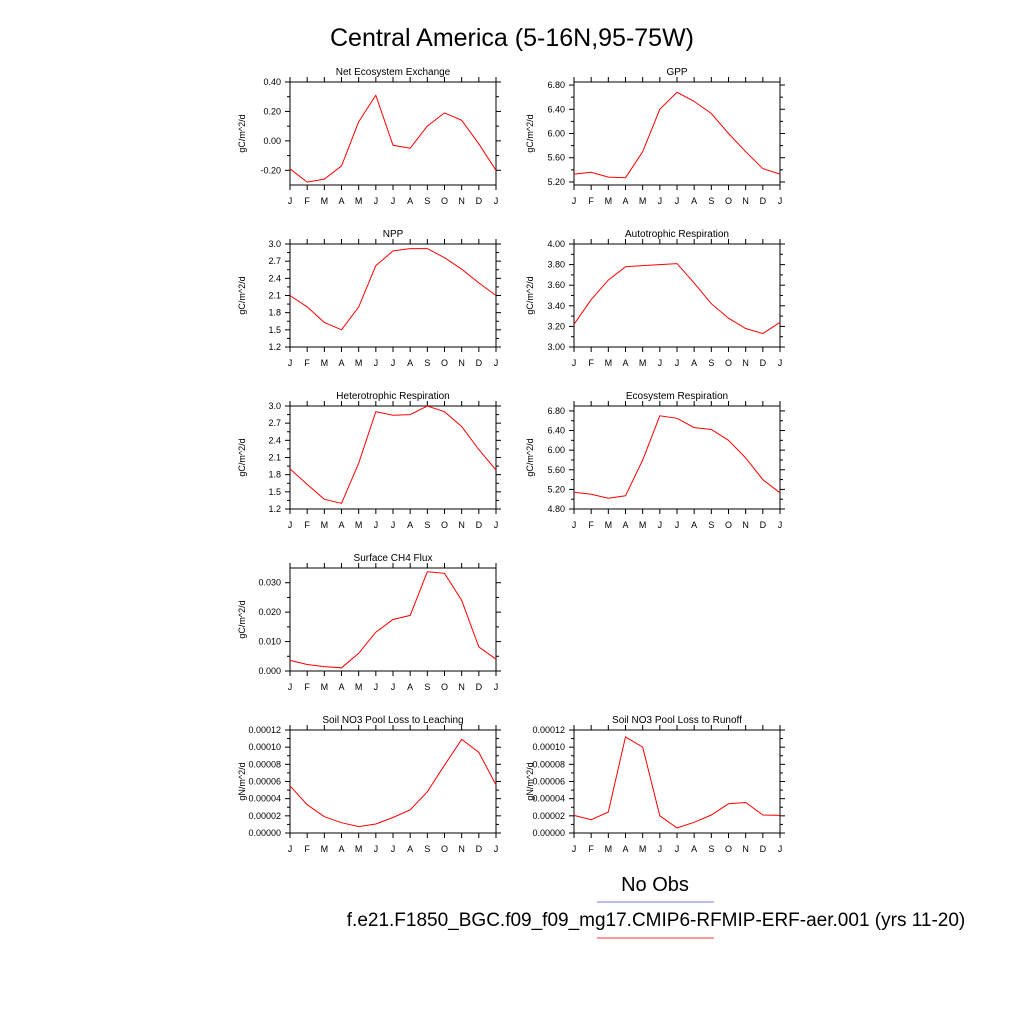  I want to click on panel-title: Ecosystem Respiration, so click(677, 396).